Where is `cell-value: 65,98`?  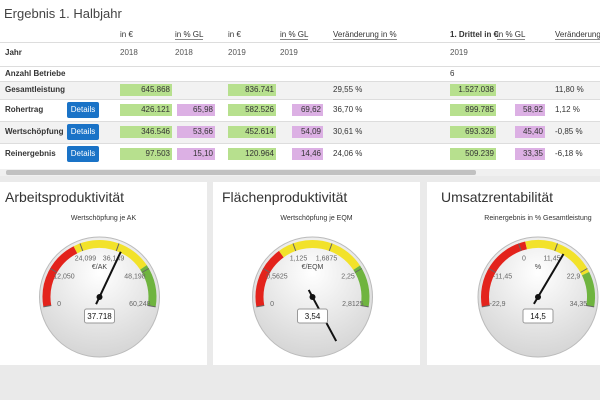
cell-value: 65,98 is located at coordinates (202, 109).